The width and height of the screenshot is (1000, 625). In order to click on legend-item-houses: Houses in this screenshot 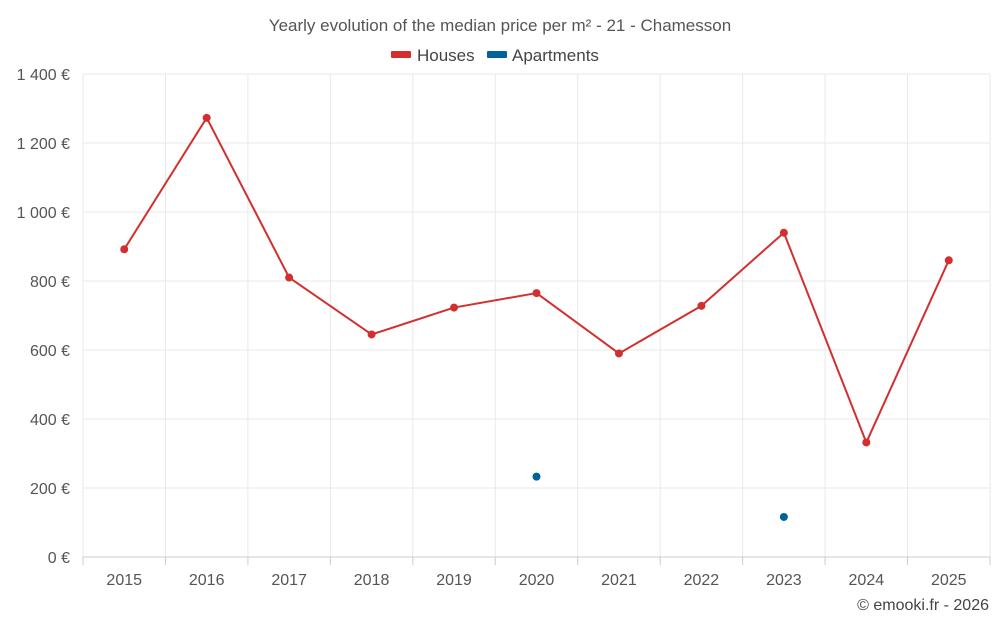, I will do `click(433, 55)`.